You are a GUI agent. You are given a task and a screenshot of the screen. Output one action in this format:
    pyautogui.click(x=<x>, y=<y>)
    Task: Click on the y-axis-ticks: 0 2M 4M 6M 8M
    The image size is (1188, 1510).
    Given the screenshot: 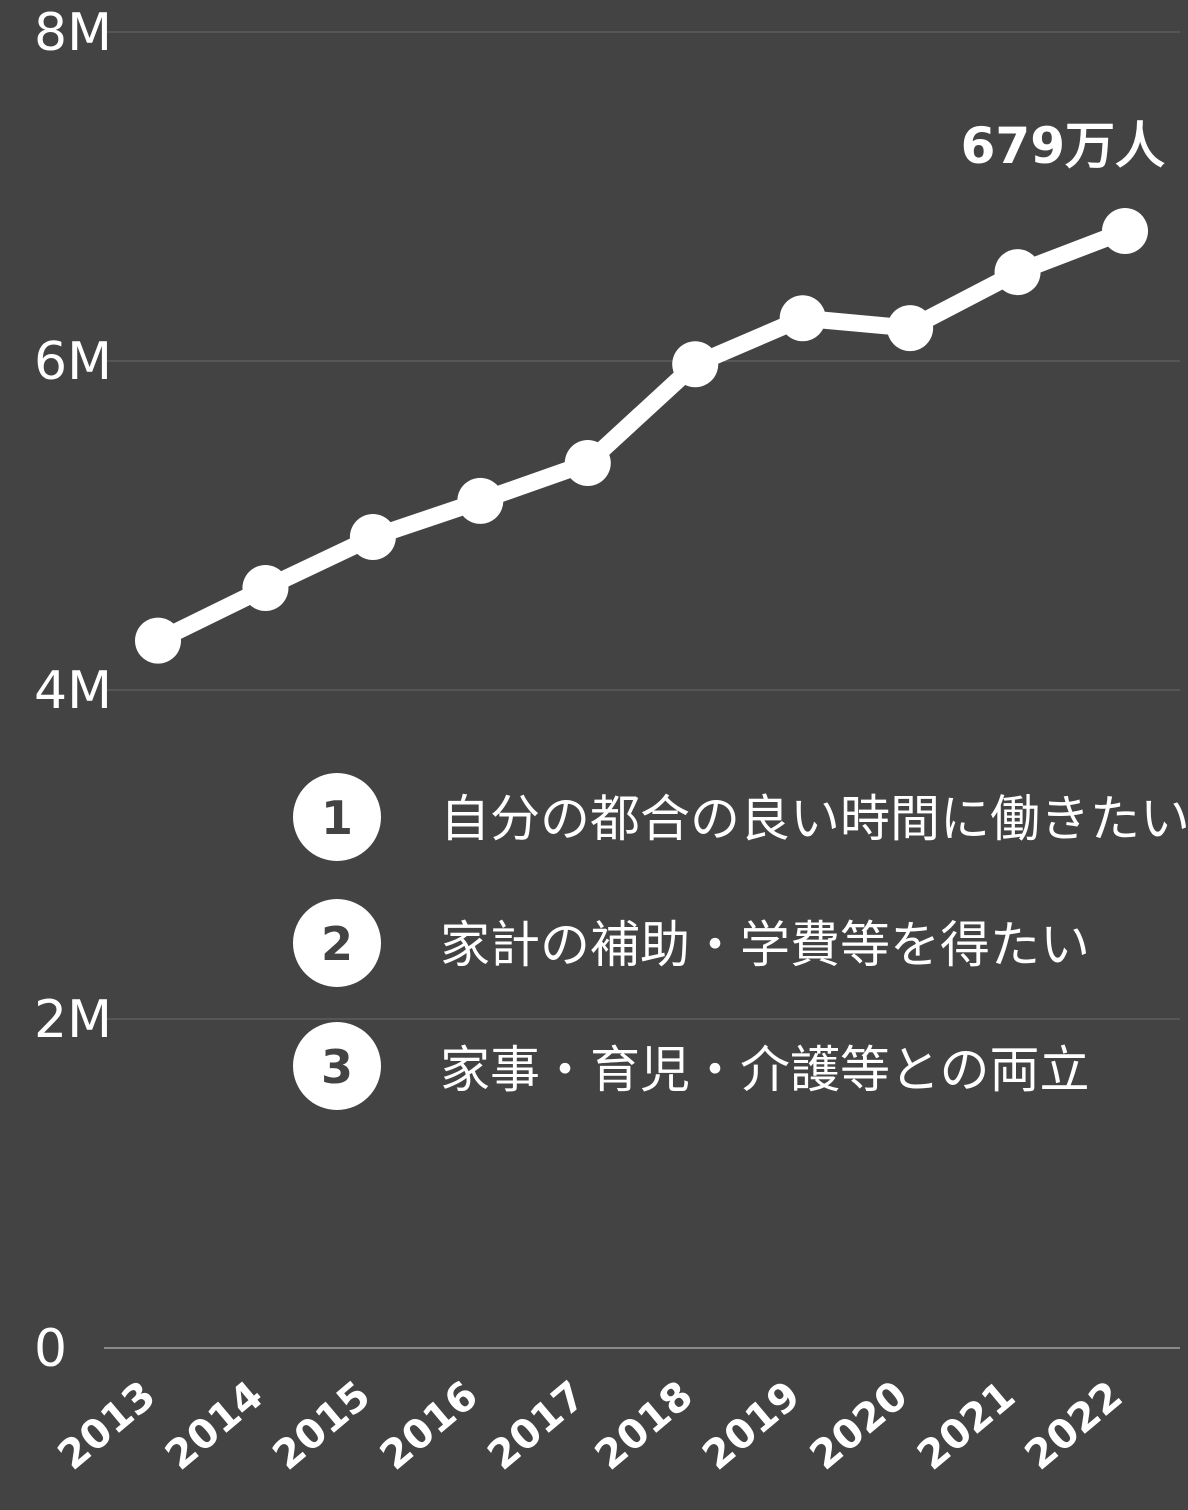 What is the action you would take?
    pyautogui.click(x=73, y=691)
    